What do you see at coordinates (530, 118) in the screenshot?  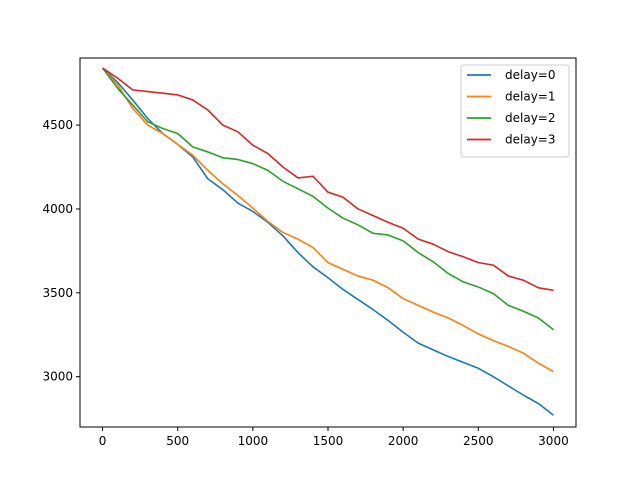 I see `legend-label-2: delay=2` at bounding box center [530, 118].